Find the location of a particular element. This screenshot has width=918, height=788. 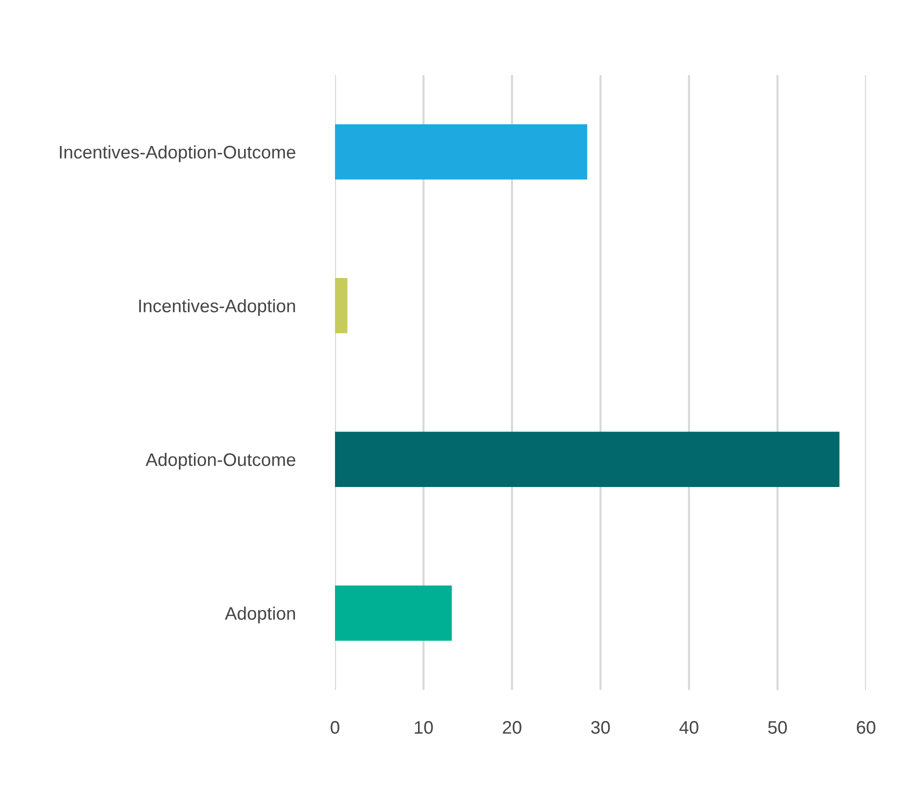

x-tick-label: 30 is located at coordinates (600, 727).